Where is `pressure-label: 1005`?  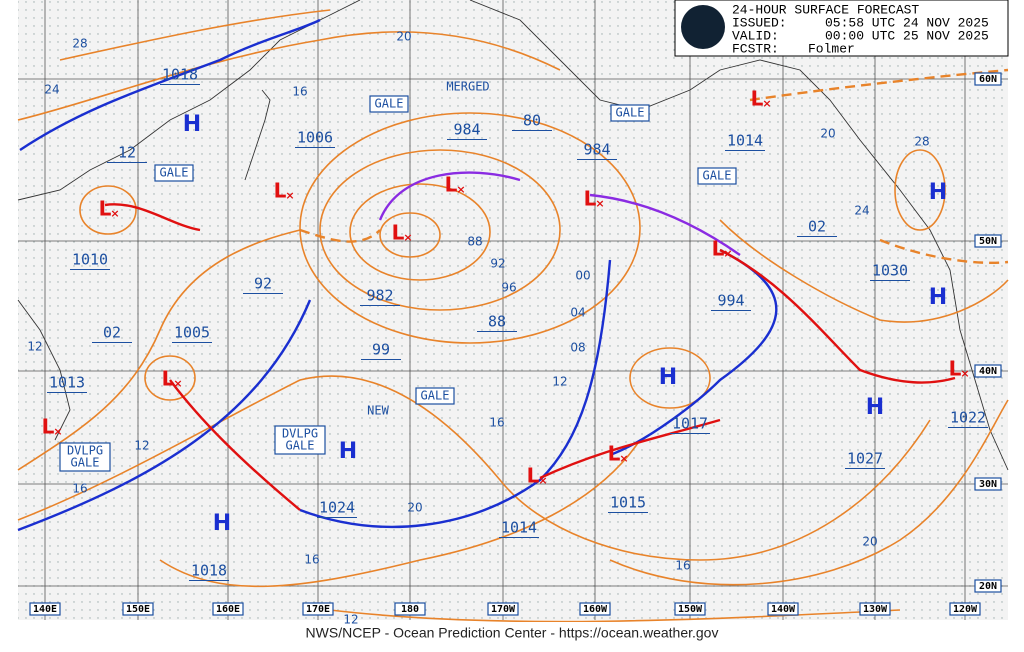 pressure-label: 1005 is located at coordinates (192, 333).